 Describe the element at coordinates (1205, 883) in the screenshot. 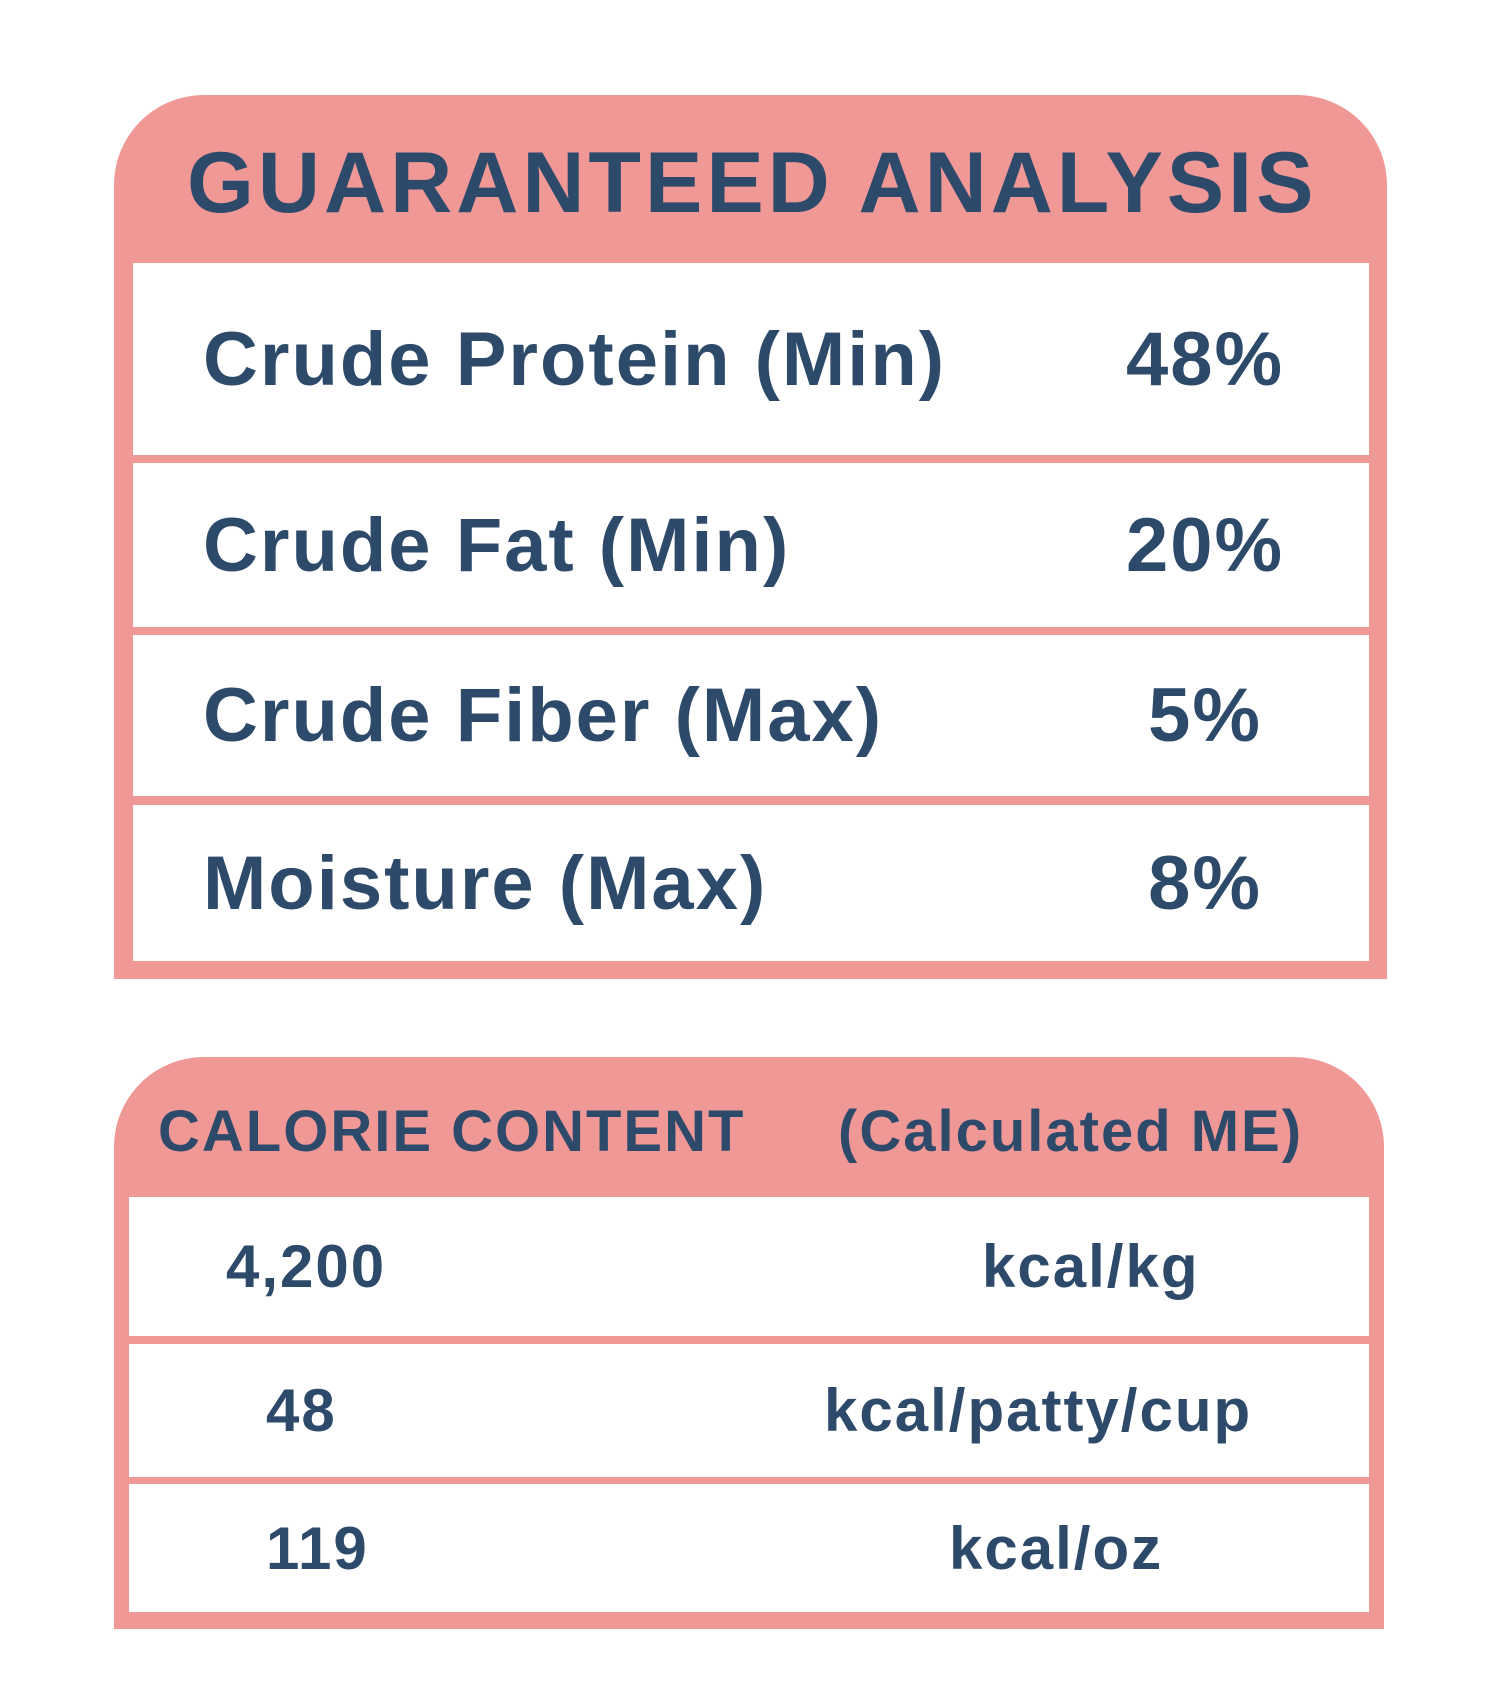

I see `ga-row-value: 8%` at that location.